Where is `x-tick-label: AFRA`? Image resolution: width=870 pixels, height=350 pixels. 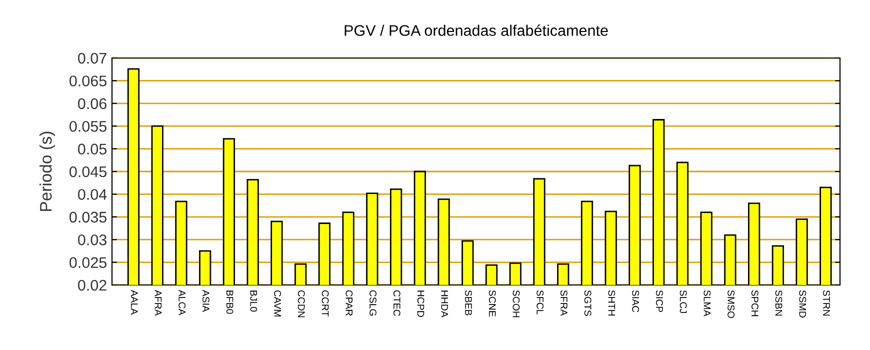
x-tick-label: AFRA is located at coordinates (158, 303).